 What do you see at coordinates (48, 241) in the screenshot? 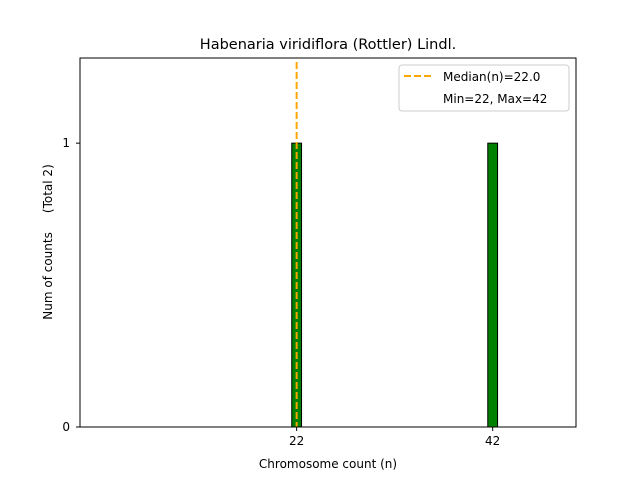
I see `y-axis-label: Num of counts (Total 2)` at bounding box center [48, 241].